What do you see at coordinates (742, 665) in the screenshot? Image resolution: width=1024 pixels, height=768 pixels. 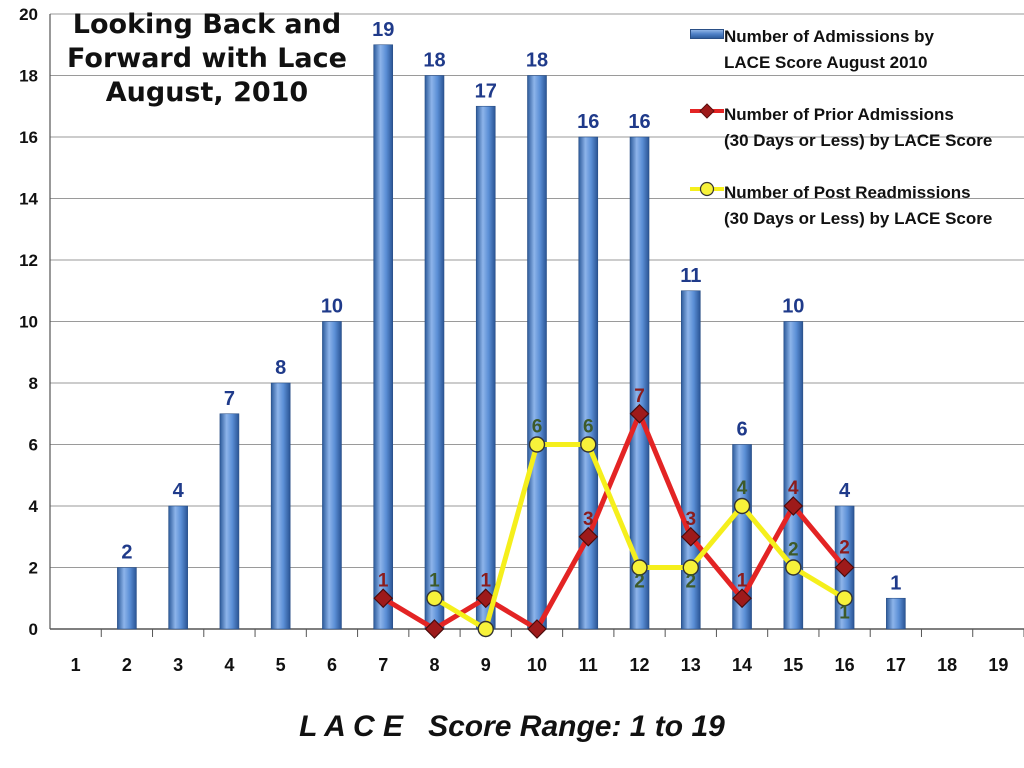 I see `x-tick-label: 14` at bounding box center [742, 665].